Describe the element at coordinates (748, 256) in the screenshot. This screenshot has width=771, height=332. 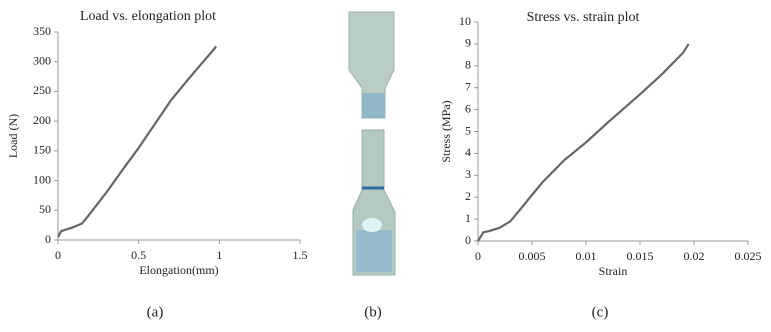
I see `x-tick-label: 0.025` at that location.